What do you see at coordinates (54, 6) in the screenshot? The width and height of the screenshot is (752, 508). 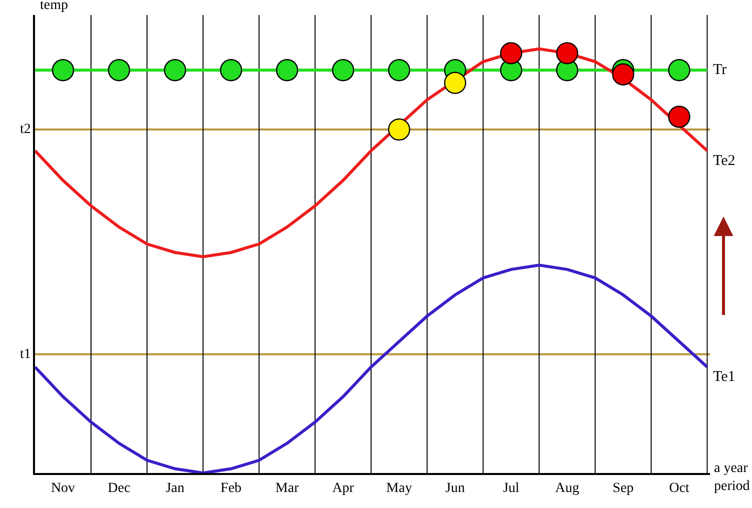 I see `y-axis-title: temp` at bounding box center [54, 6].